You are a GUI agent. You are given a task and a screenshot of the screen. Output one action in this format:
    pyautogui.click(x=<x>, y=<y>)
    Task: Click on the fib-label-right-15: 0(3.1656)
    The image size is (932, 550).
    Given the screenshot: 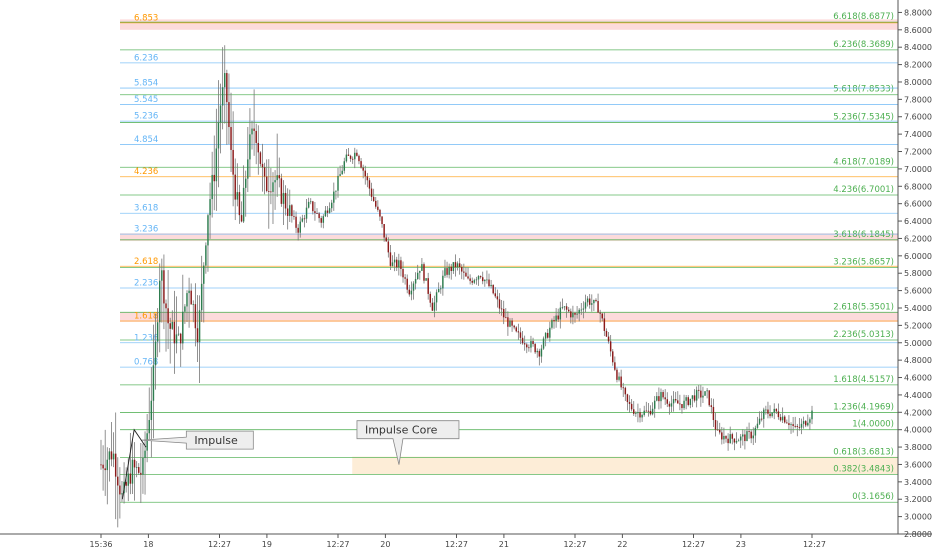 What is the action you would take?
    pyautogui.click(x=873, y=497)
    